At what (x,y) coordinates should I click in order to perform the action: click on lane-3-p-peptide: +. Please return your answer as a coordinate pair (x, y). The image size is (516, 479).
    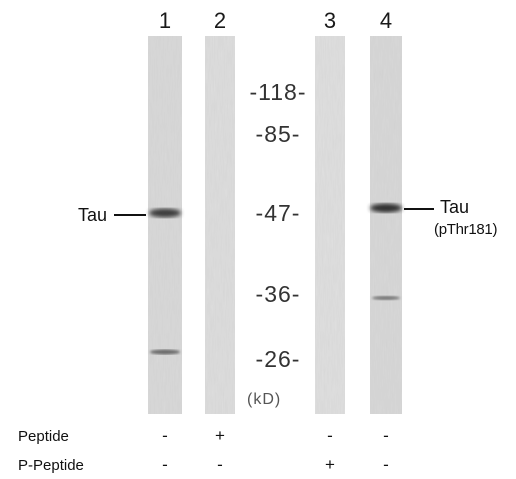
    Looking at the image, I should click on (330, 464).